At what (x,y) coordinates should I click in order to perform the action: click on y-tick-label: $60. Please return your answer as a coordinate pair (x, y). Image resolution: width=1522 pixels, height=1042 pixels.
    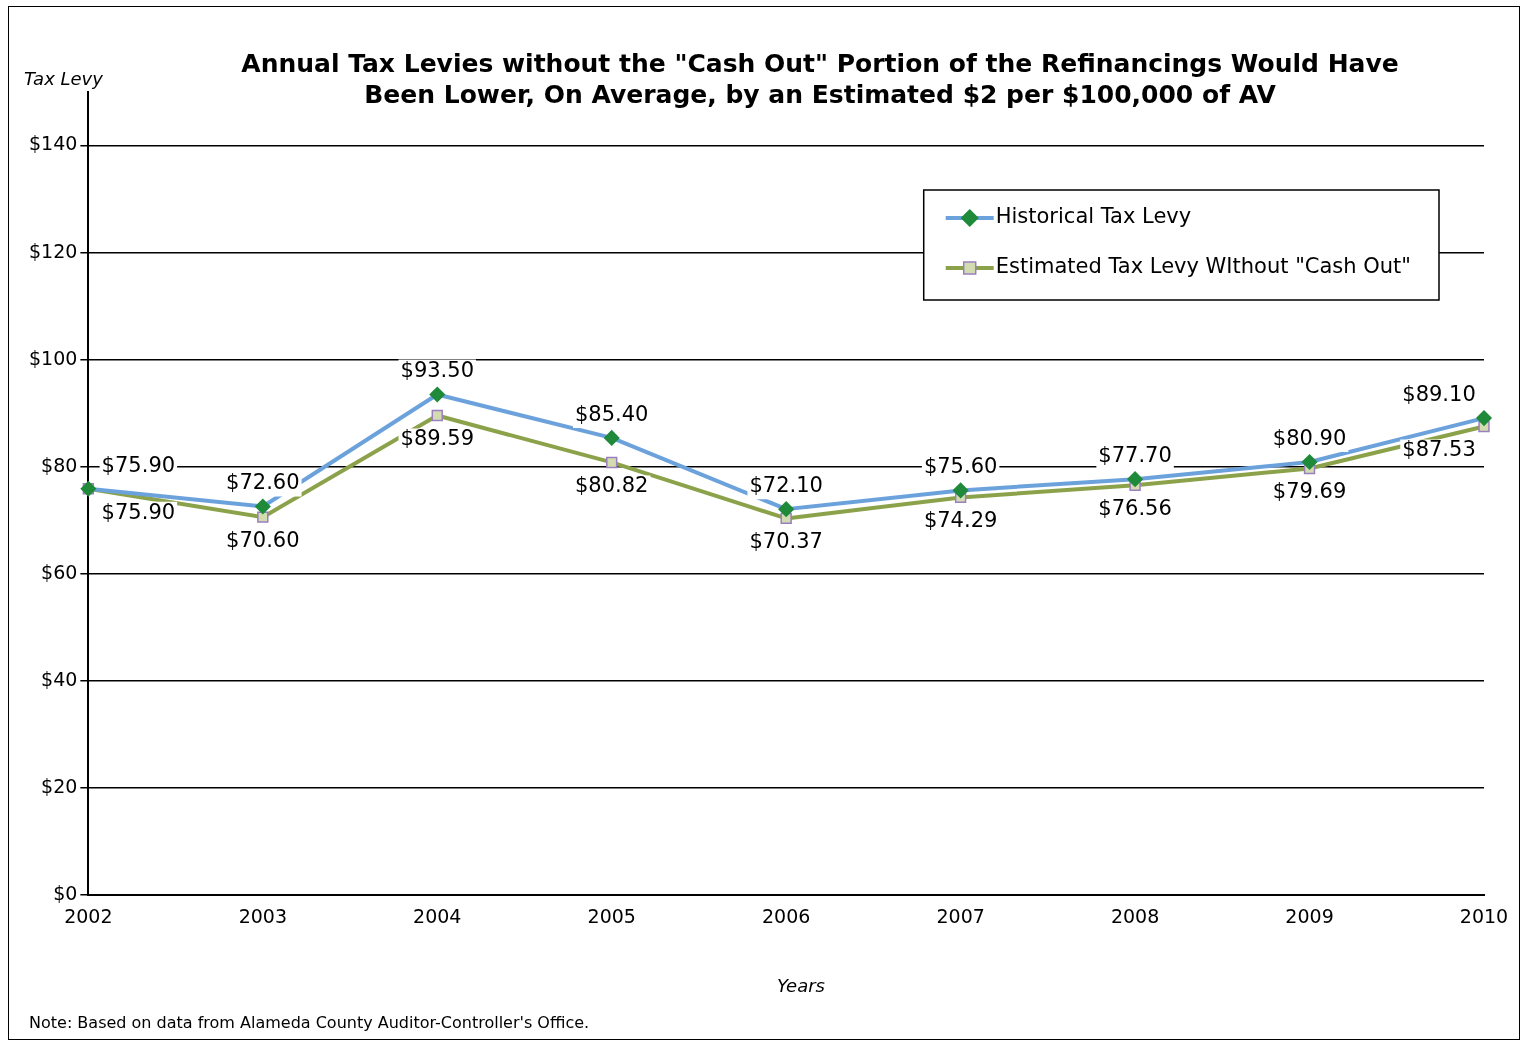
    Looking at the image, I should click on (59, 571).